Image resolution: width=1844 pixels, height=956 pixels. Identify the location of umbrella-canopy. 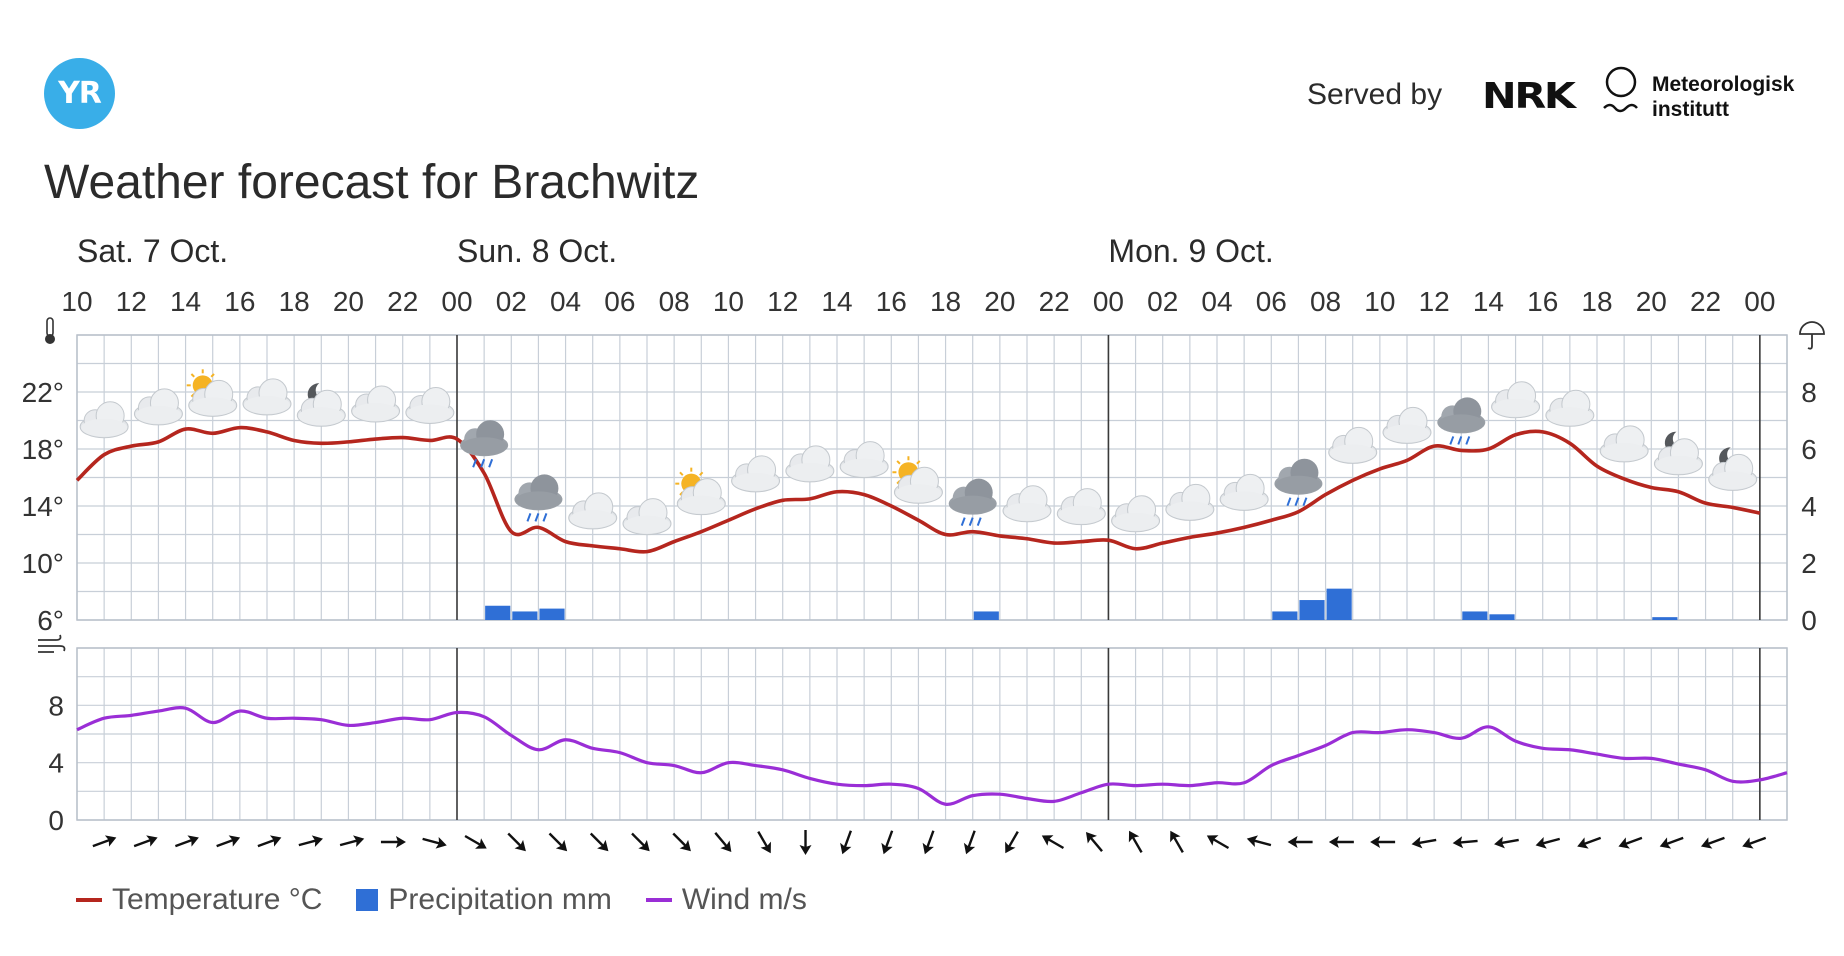
(1812, 328).